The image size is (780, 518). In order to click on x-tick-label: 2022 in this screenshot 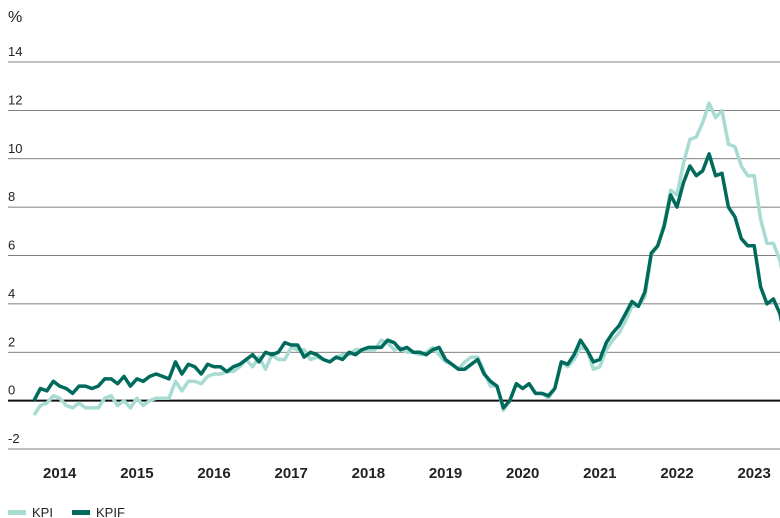, I will do `click(676, 473)`.